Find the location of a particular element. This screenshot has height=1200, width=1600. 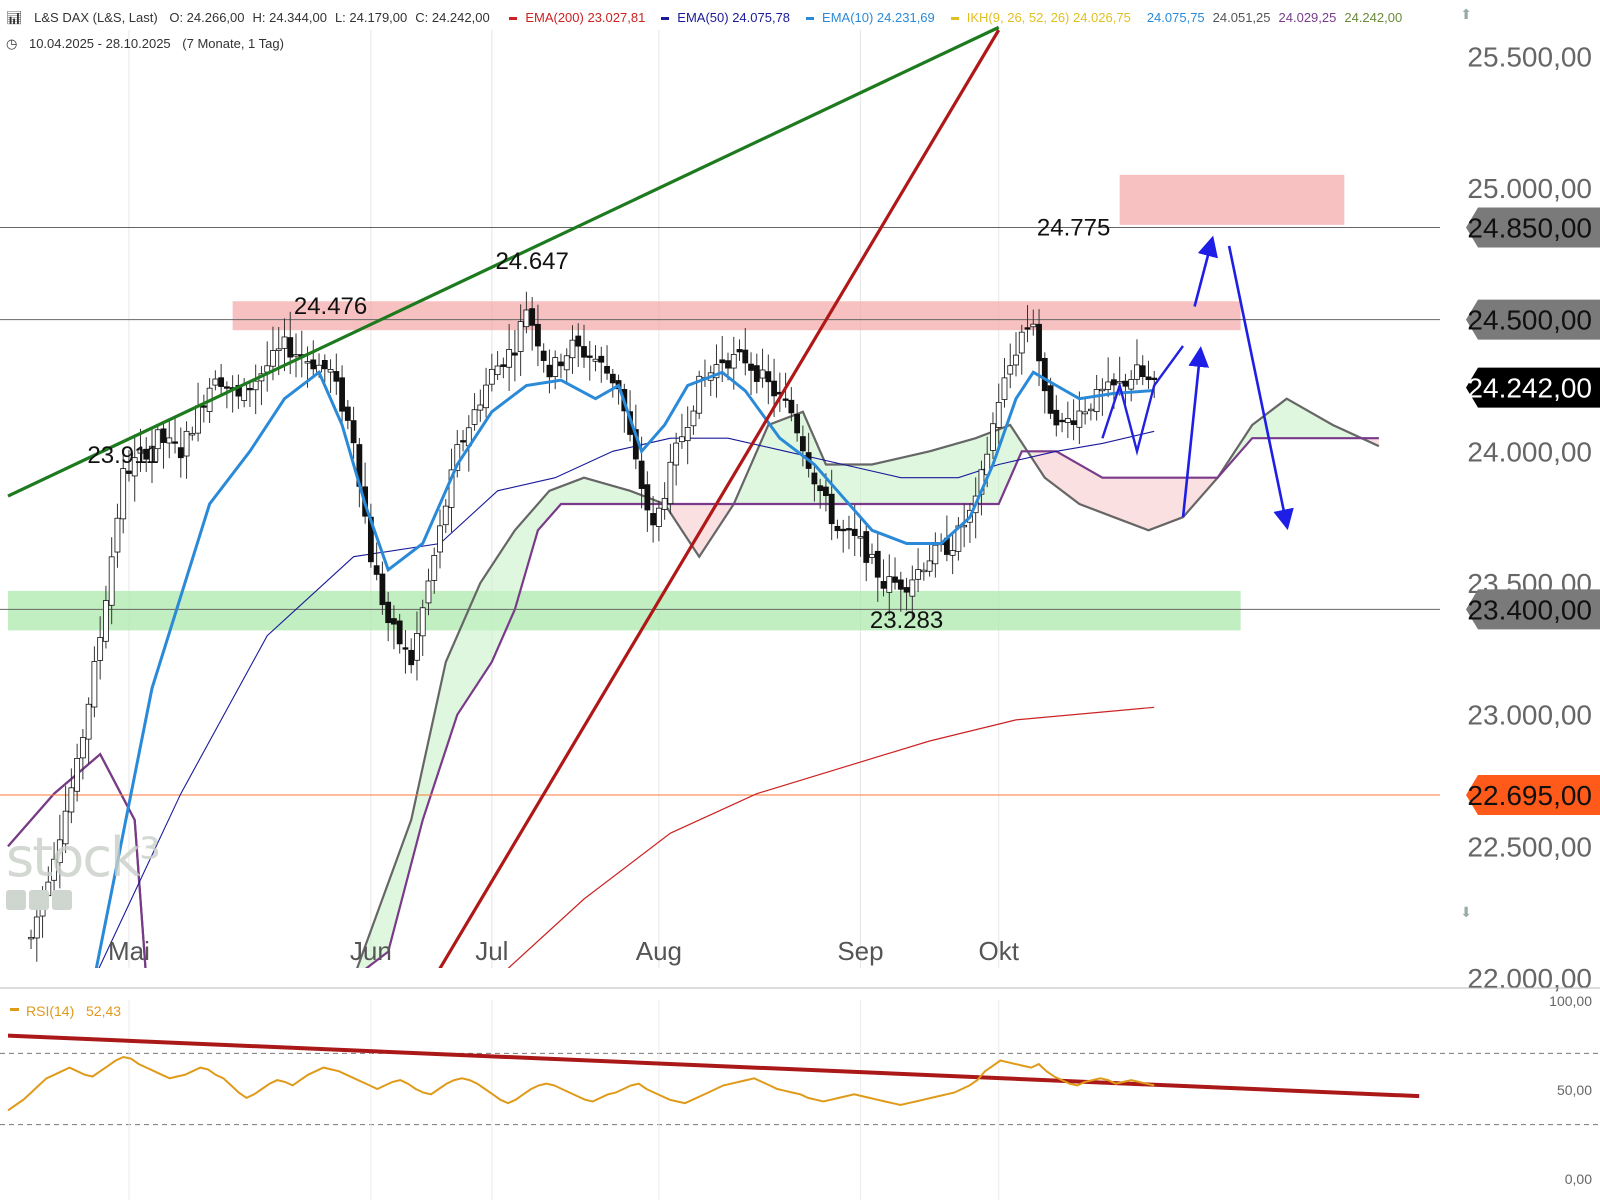

ikh-value: 24.029,25 is located at coordinates (1307, 17).